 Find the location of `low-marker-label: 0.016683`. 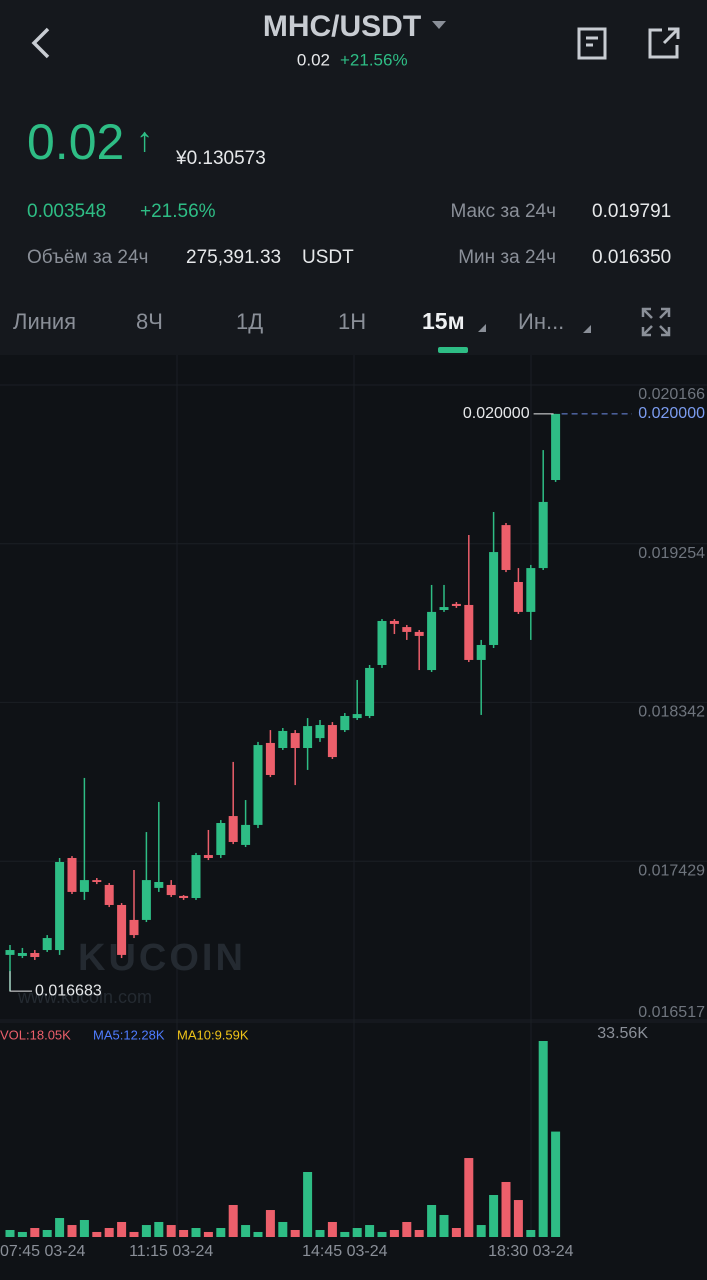

low-marker-label: 0.016683 is located at coordinates (68, 990).